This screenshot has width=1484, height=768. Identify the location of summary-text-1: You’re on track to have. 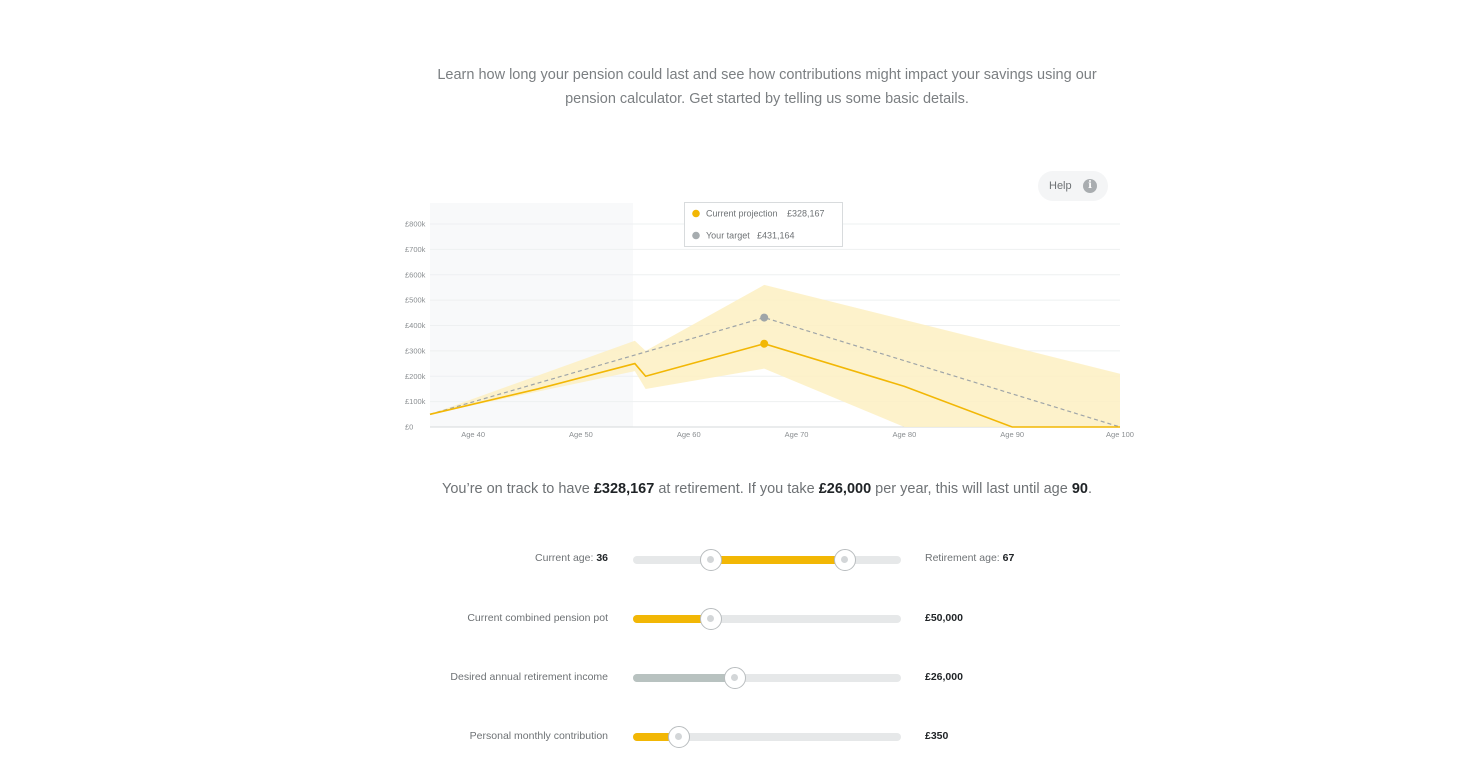
(518, 489).